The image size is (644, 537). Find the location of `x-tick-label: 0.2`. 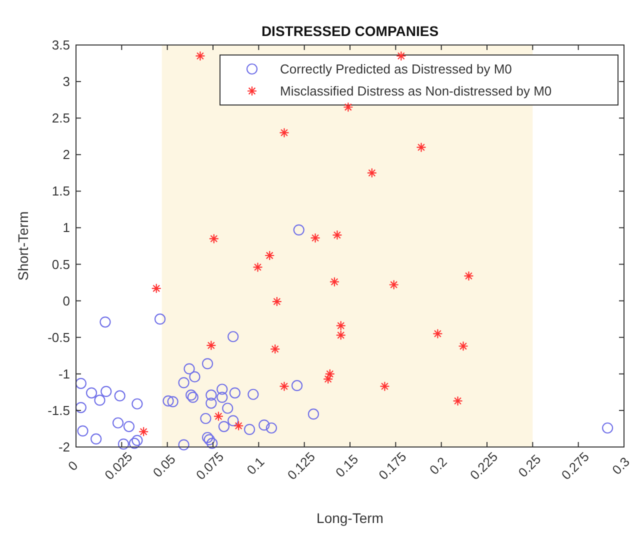

x-tick-label: 0.2 is located at coordinates (438, 466).